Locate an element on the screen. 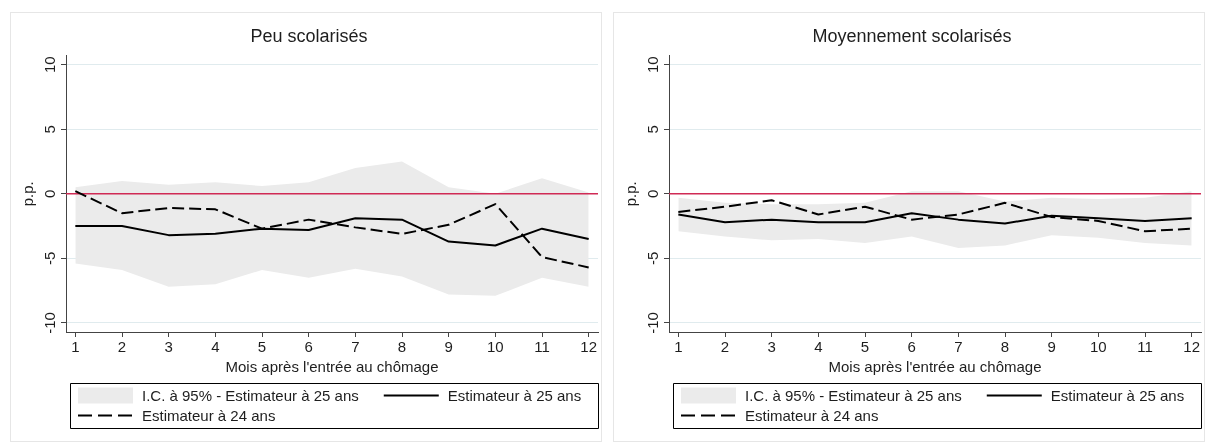 This screenshot has height=445, width=1206. chart-title: Moyennement scolarisés is located at coordinates (912, 35).